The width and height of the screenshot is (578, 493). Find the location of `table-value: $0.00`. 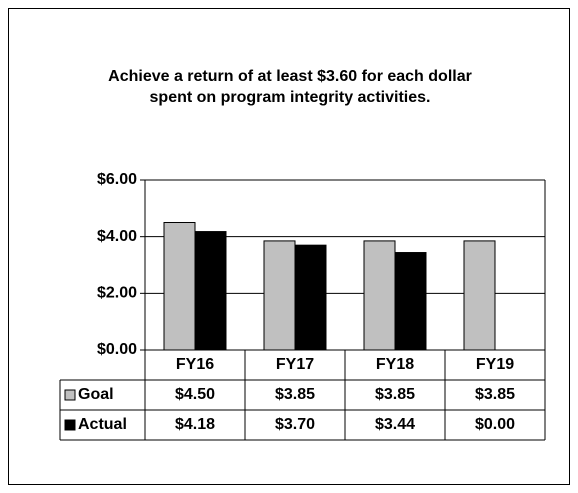

table-value: $0.00 is located at coordinates (495, 424).